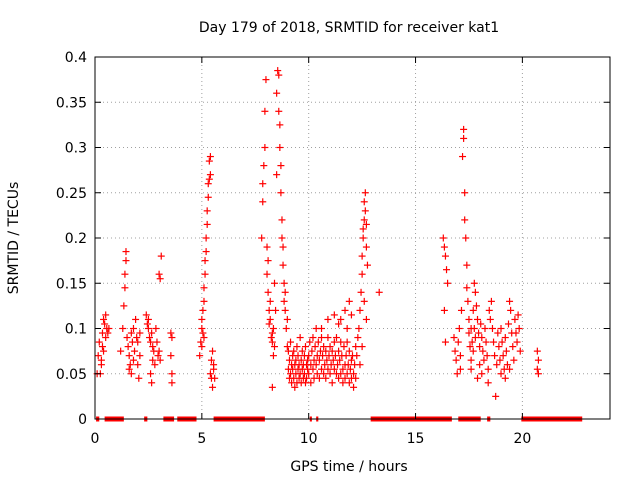 This screenshot has width=640, height=480. Describe the element at coordinates (522, 439) in the screenshot. I see `x-tick-label: 20` at that location.